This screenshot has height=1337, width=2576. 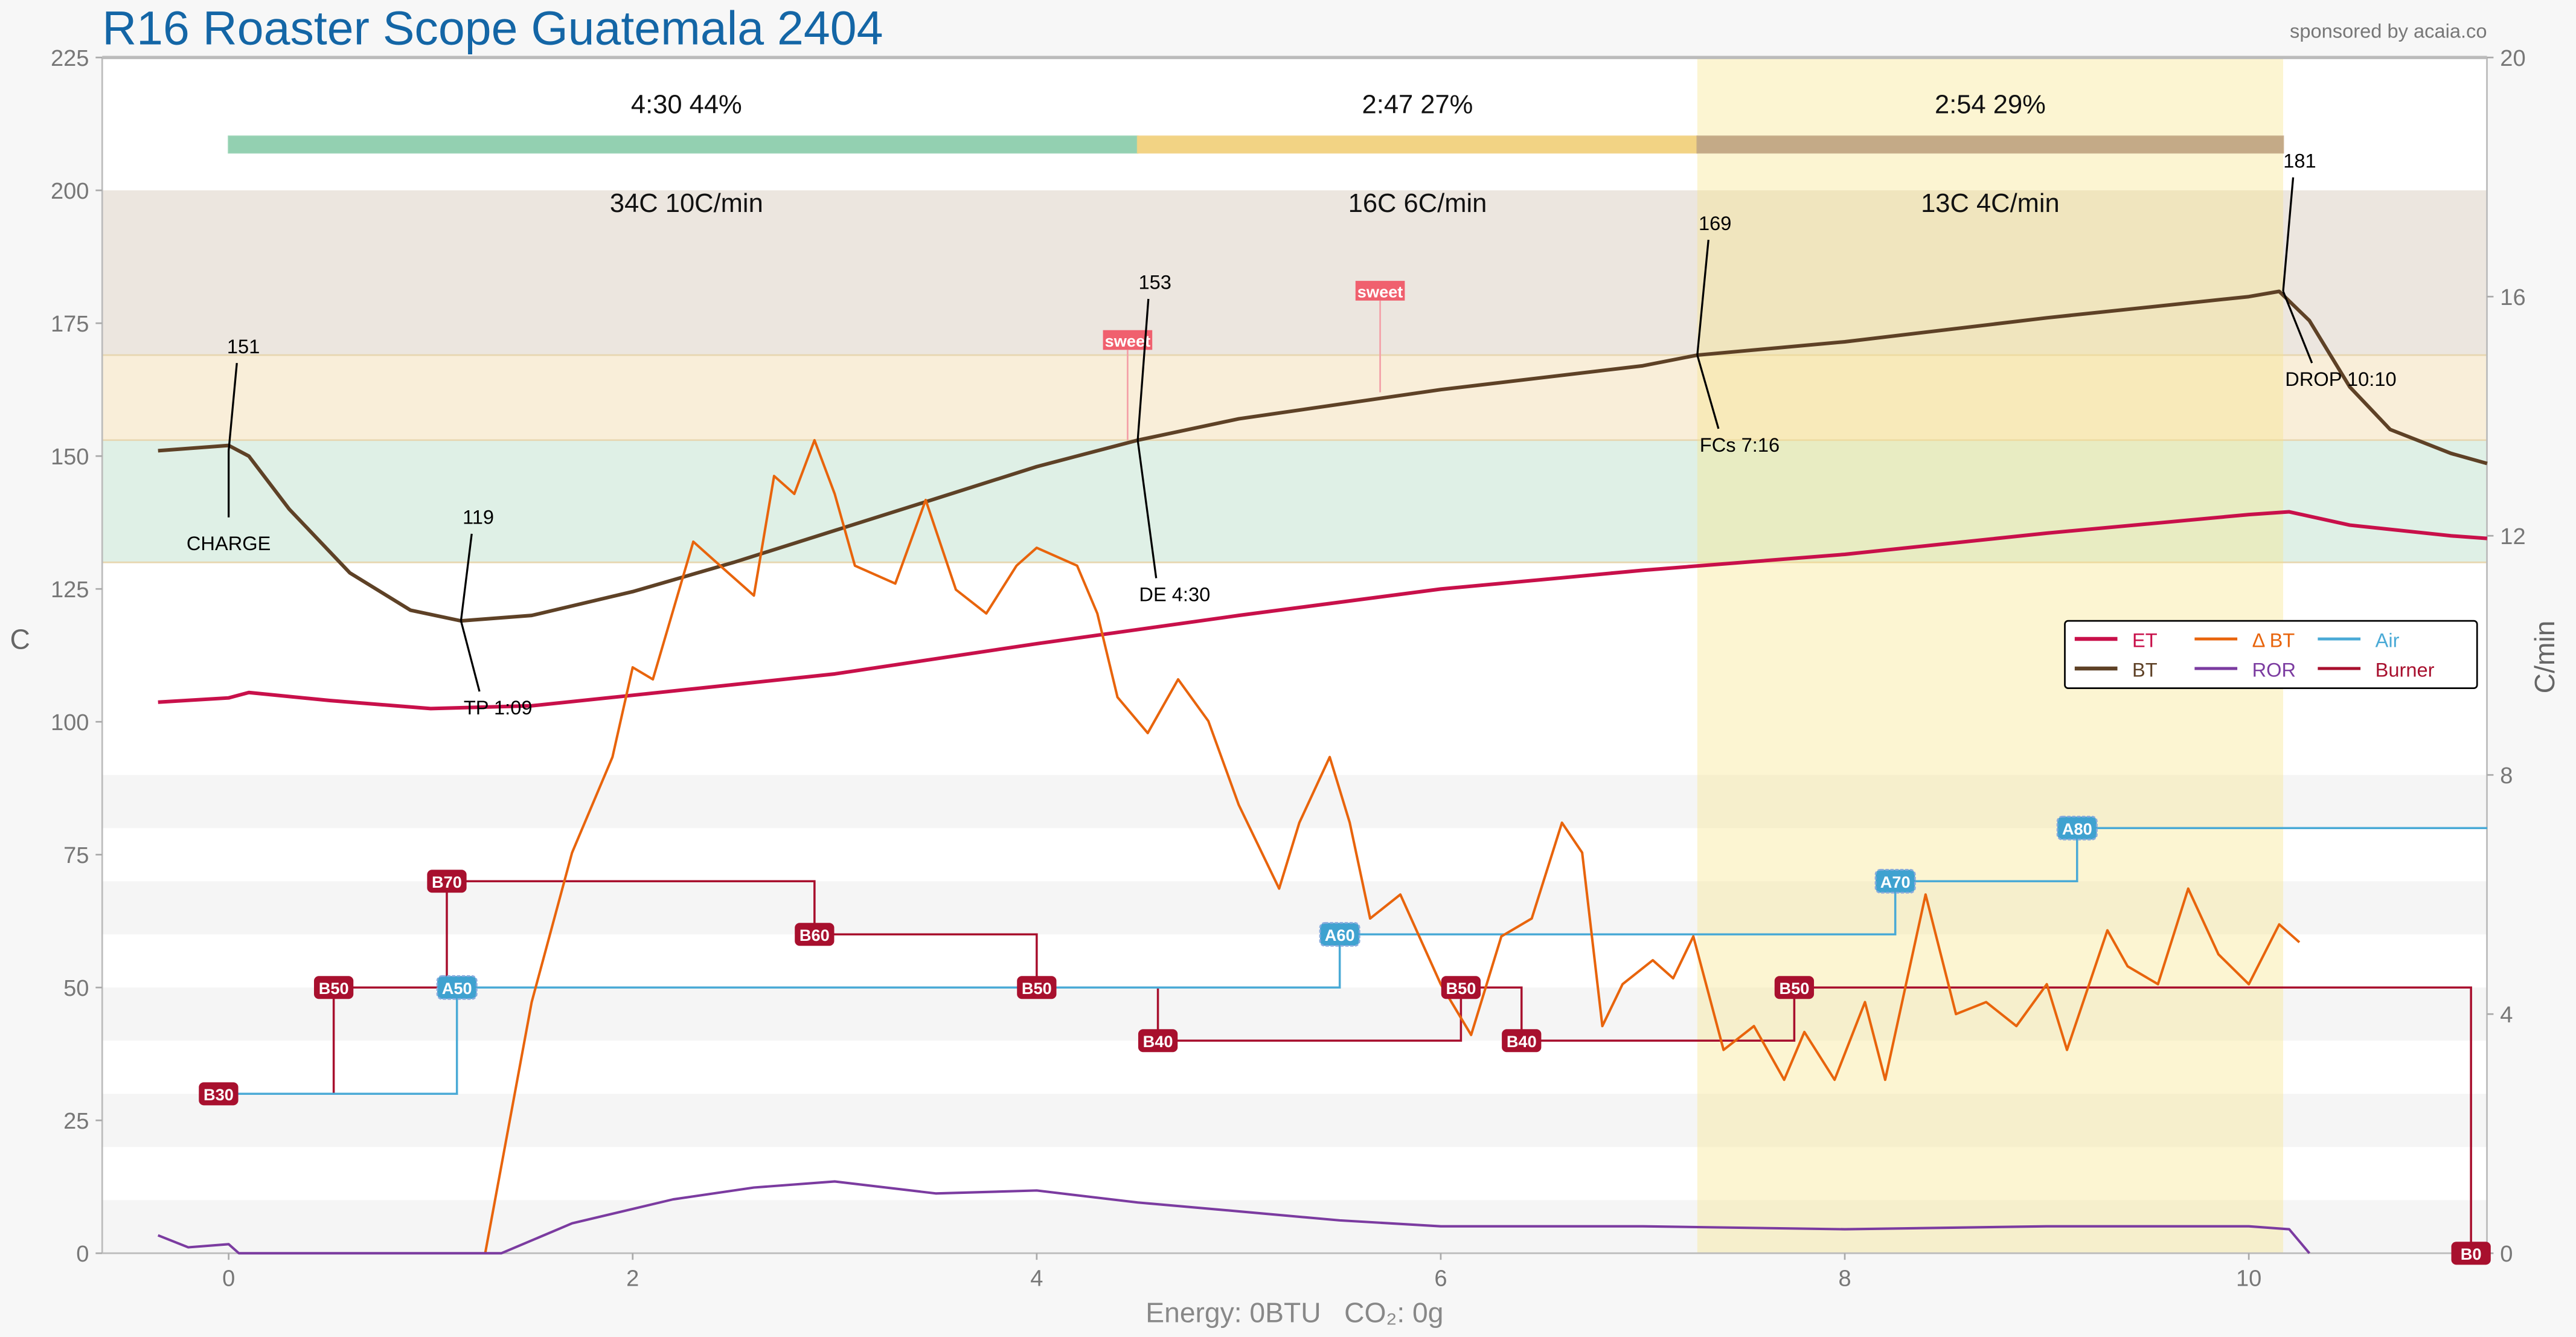 What do you see at coordinates (76, 1121) in the screenshot?
I see `y-tick-label: 25` at bounding box center [76, 1121].